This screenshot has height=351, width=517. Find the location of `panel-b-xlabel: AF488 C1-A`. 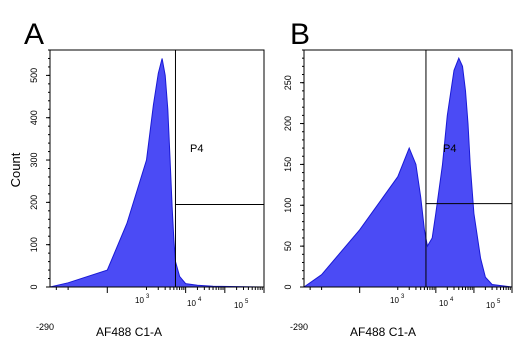

panel-b-xlabel: AF488 C1-A is located at coordinates (383, 332).